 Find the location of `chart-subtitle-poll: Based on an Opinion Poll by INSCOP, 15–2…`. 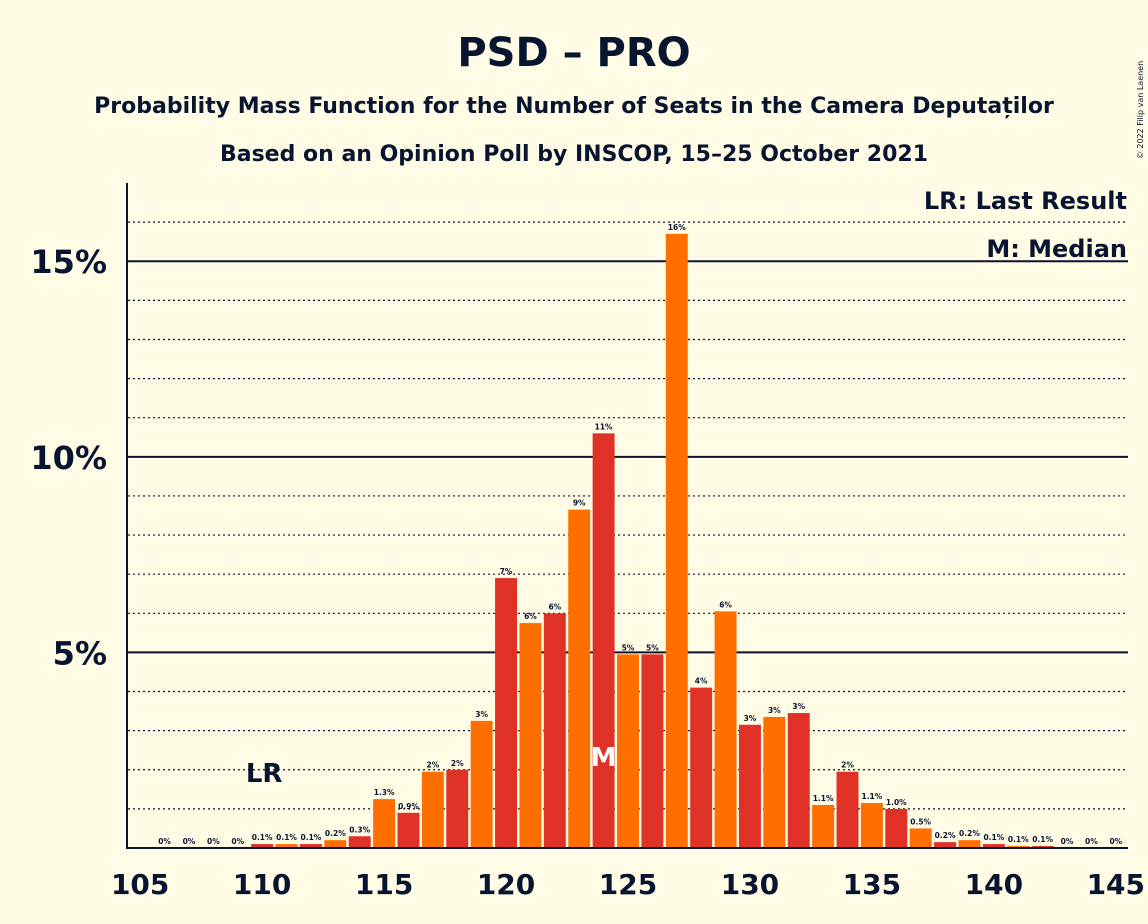

chart-subtitle-poll: Based on an Opinion Poll by INSCOP, 15–2… is located at coordinates (574, 154).